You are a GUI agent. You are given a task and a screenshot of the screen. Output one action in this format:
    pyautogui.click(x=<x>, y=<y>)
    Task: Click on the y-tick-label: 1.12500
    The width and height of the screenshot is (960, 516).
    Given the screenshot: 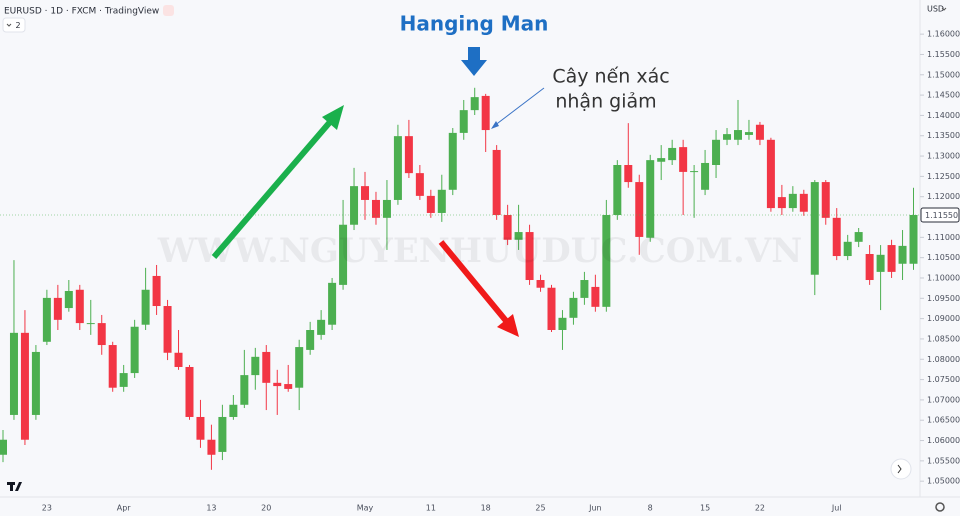 What is the action you would take?
    pyautogui.click(x=943, y=176)
    